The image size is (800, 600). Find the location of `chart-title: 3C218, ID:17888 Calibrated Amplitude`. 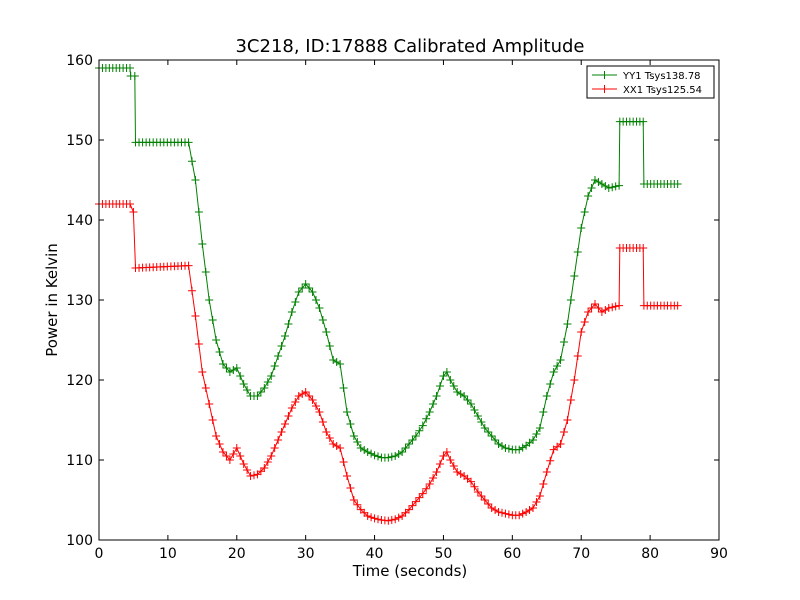

chart-title: 3C218, ID:17888 Calibrated Amplitude is located at coordinates (409, 46).